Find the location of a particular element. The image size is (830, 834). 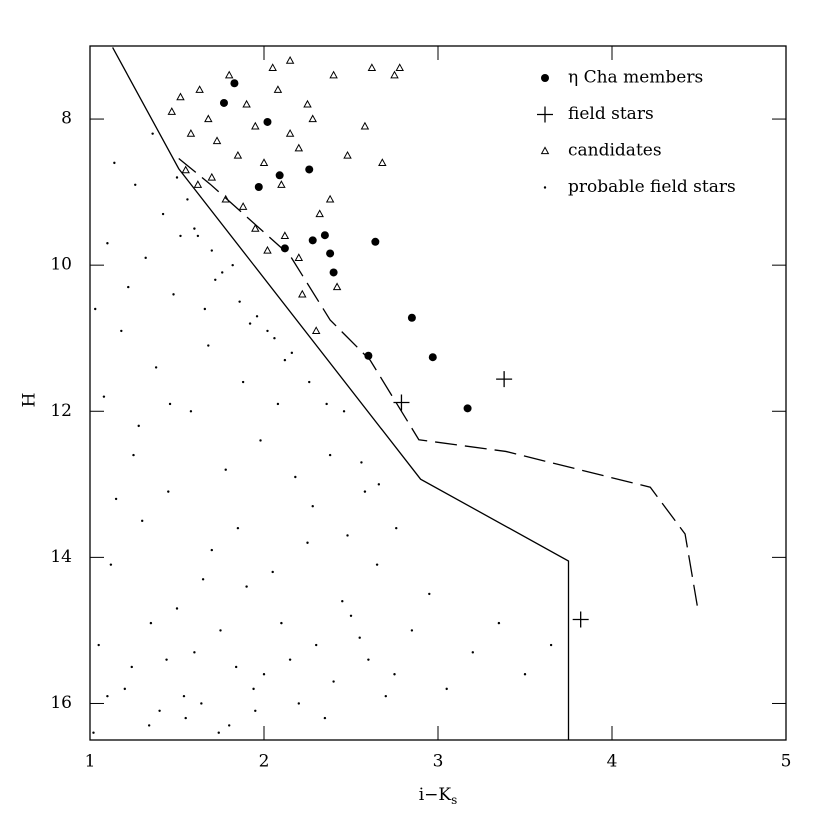

x-axis-label-main: i−K is located at coordinates (435, 795).